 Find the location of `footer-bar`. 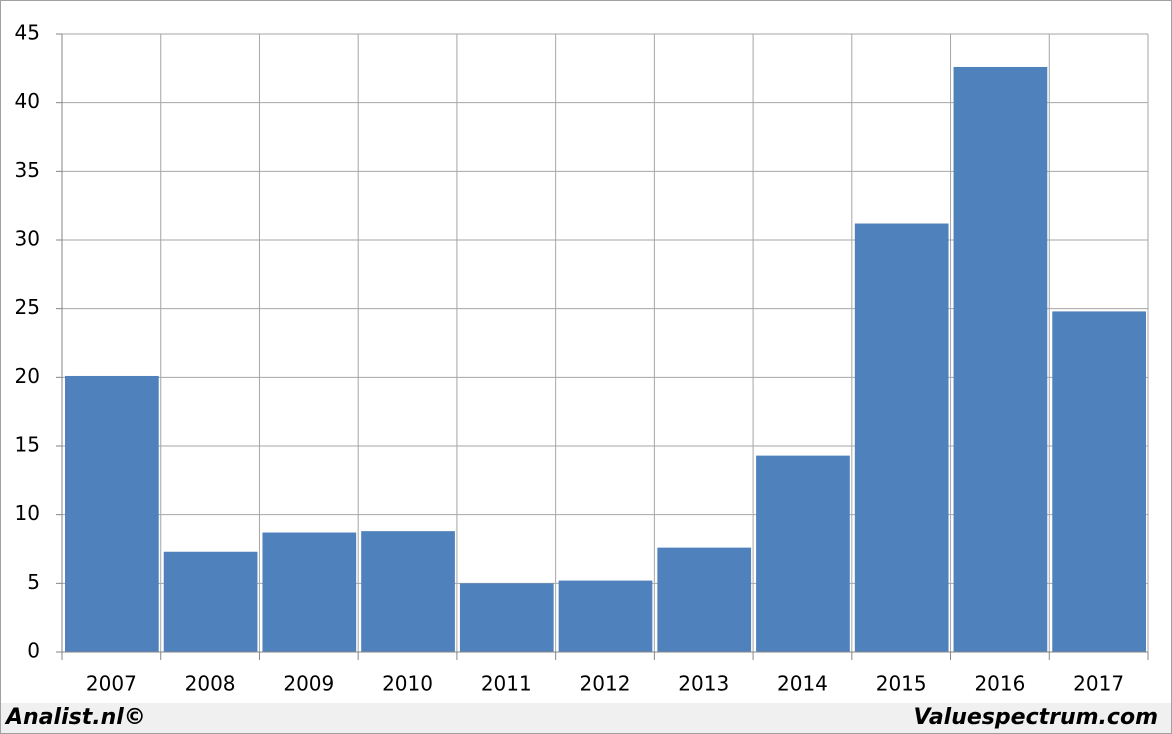

footer-bar is located at coordinates (586, 718).